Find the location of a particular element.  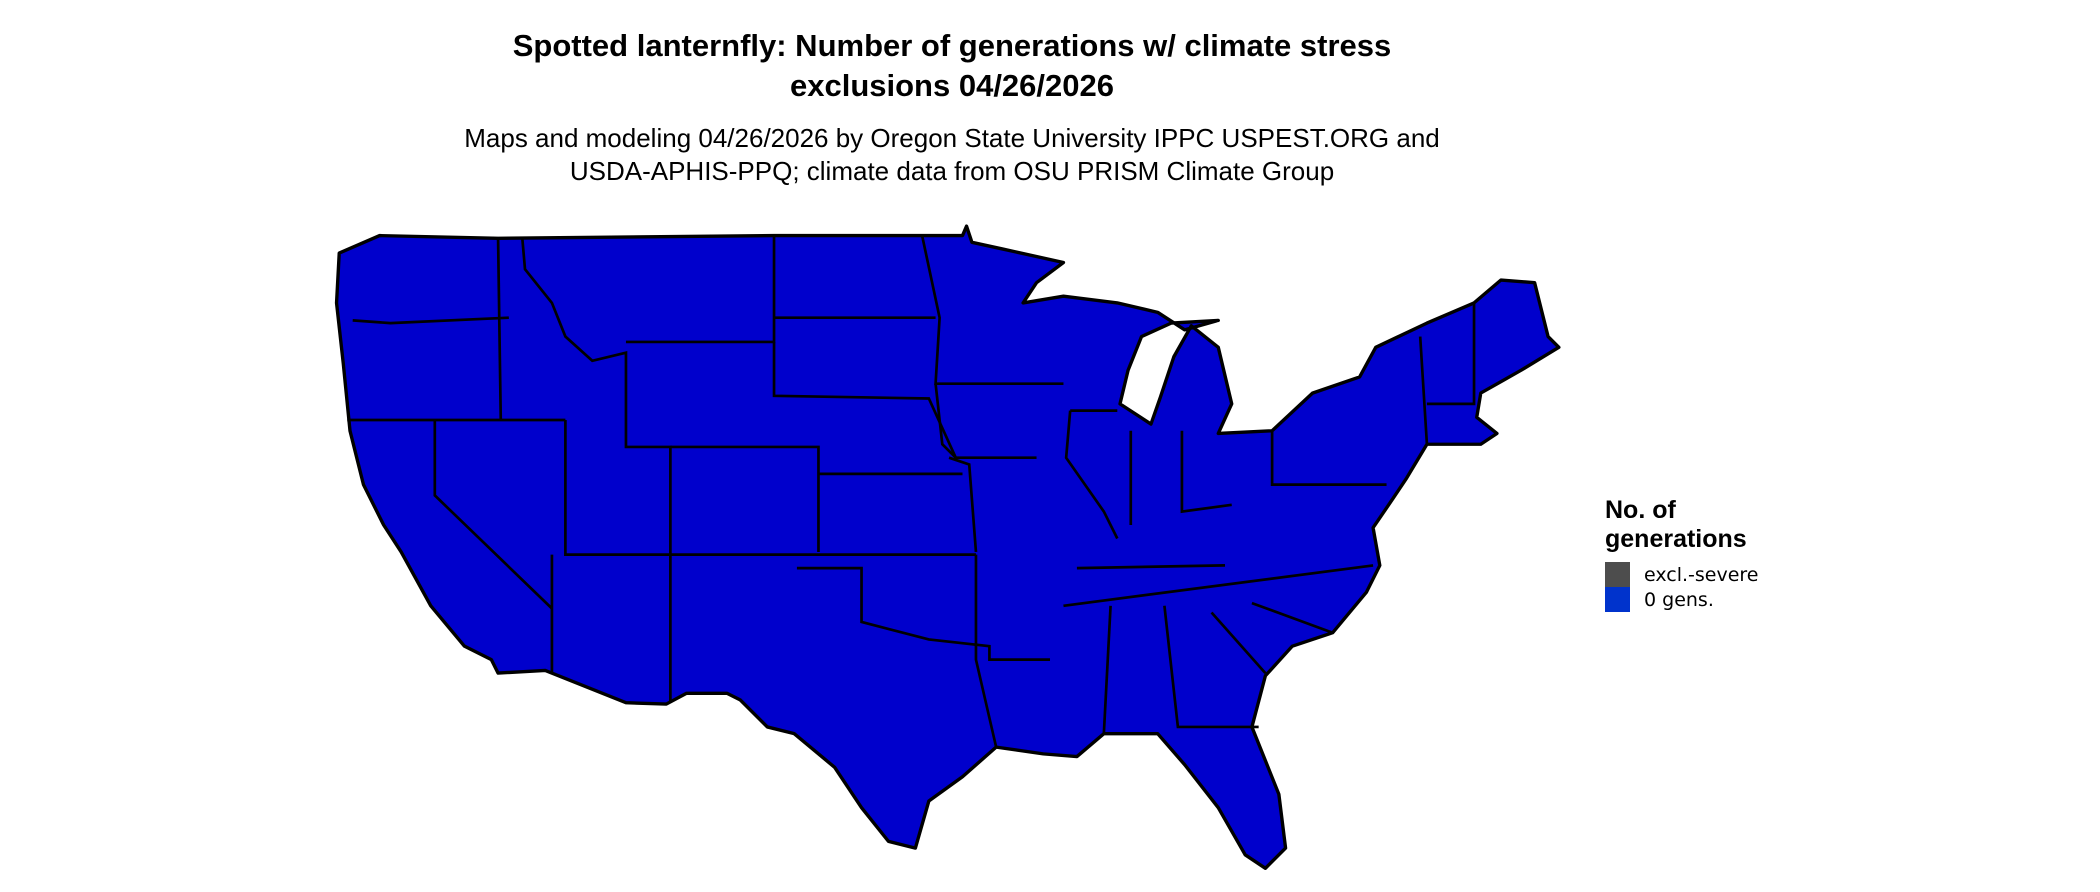

title-line-2: exclusions 04/26/2026 is located at coordinates (951, 85).